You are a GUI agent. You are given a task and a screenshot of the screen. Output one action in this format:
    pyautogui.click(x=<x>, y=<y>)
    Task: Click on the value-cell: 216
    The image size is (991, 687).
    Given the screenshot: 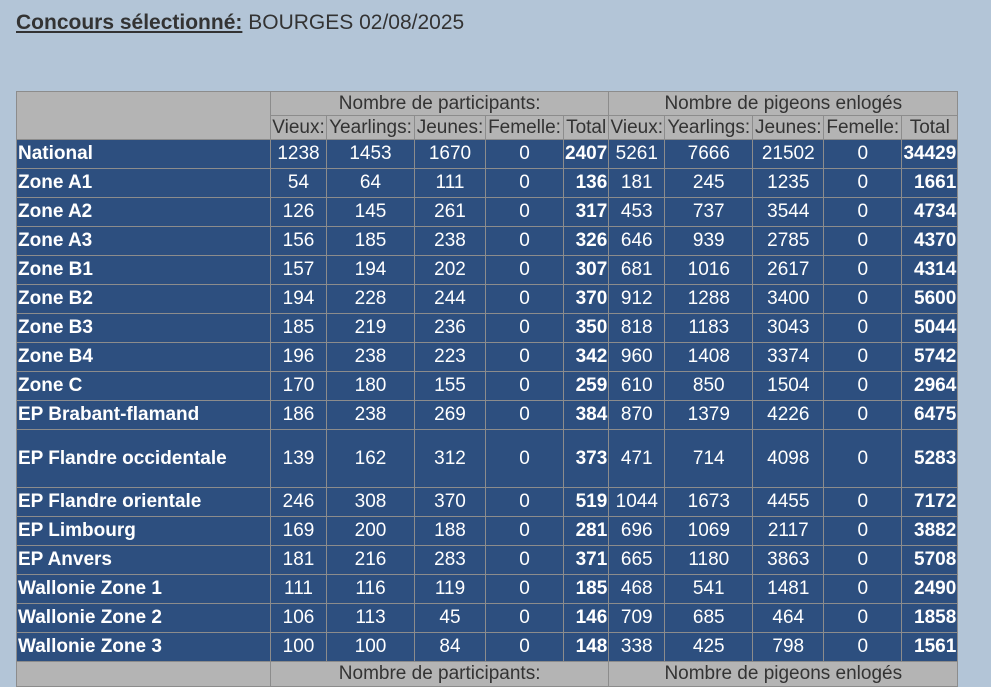 What is the action you would take?
    pyautogui.click(x=370, y=560)
    